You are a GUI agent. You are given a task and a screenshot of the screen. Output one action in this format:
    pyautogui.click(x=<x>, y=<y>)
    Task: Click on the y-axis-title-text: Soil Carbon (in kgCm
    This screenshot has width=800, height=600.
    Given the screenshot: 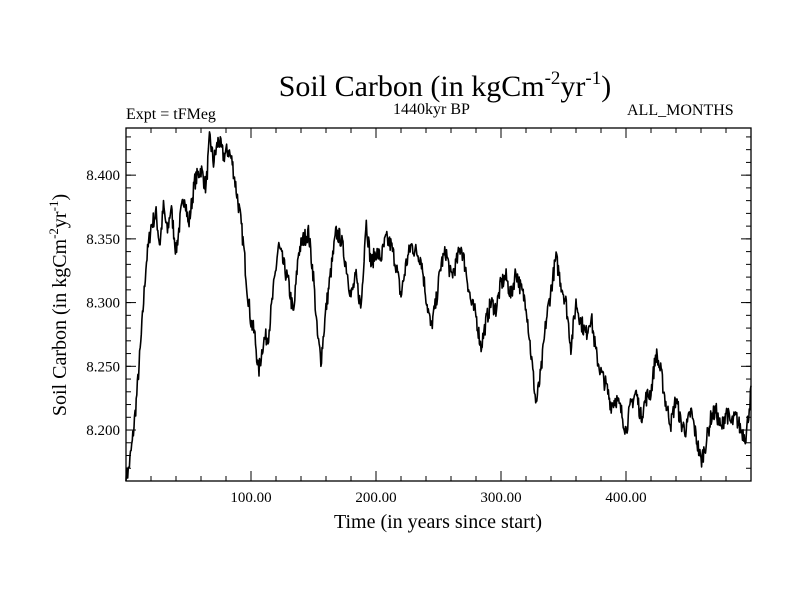 What is the action you would take?
    pyautogui.click(x=60, y=327)
    